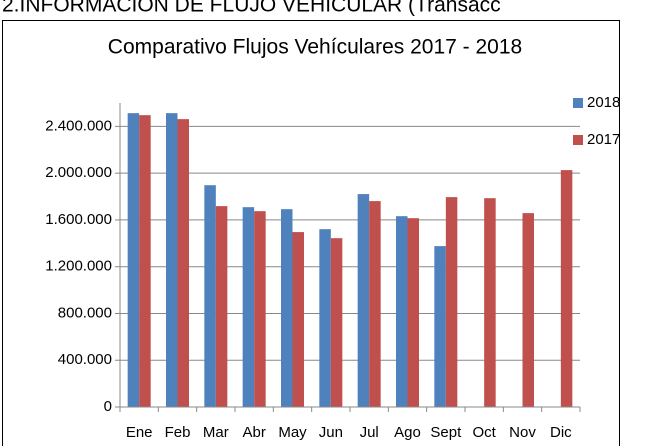 The height and width of the screenshot is (446, 657). What do you see at coordinates (78, 172) in the screenshot?
I see `y-tick-label: 2.000.000` at bounding box center [78, 172].